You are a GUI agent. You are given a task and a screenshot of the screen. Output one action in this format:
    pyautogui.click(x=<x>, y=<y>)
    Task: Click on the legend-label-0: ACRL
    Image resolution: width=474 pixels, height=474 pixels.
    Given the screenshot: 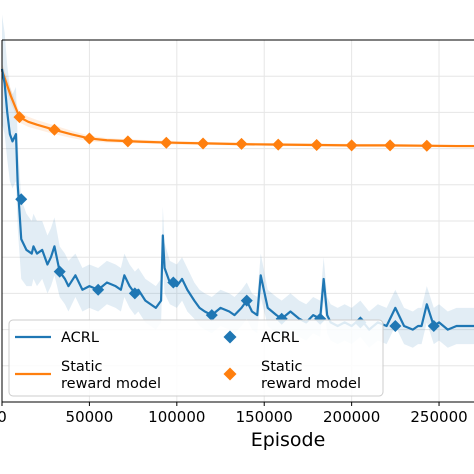 What is the action you would take?
    pyautogui.click(x=80, y=338)
    